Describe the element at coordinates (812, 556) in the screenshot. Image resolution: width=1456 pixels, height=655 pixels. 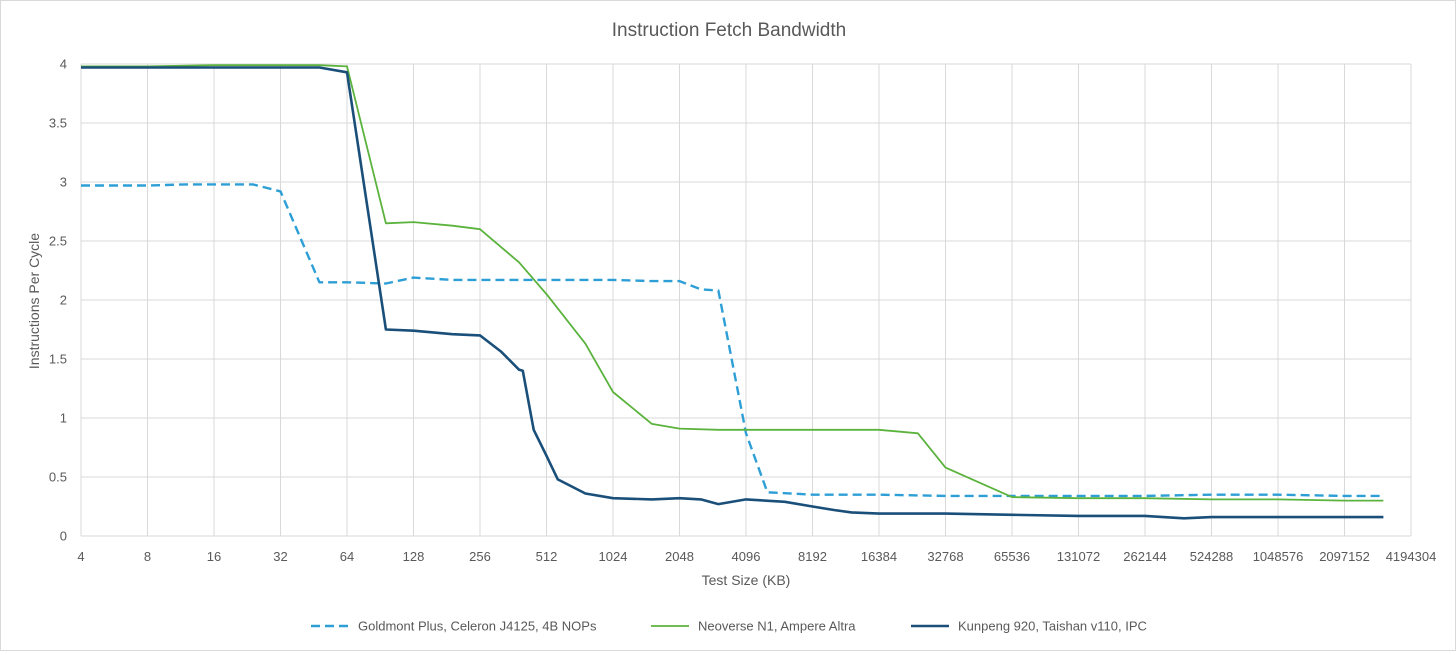
I see `x-tick-label: 8192` at that location.